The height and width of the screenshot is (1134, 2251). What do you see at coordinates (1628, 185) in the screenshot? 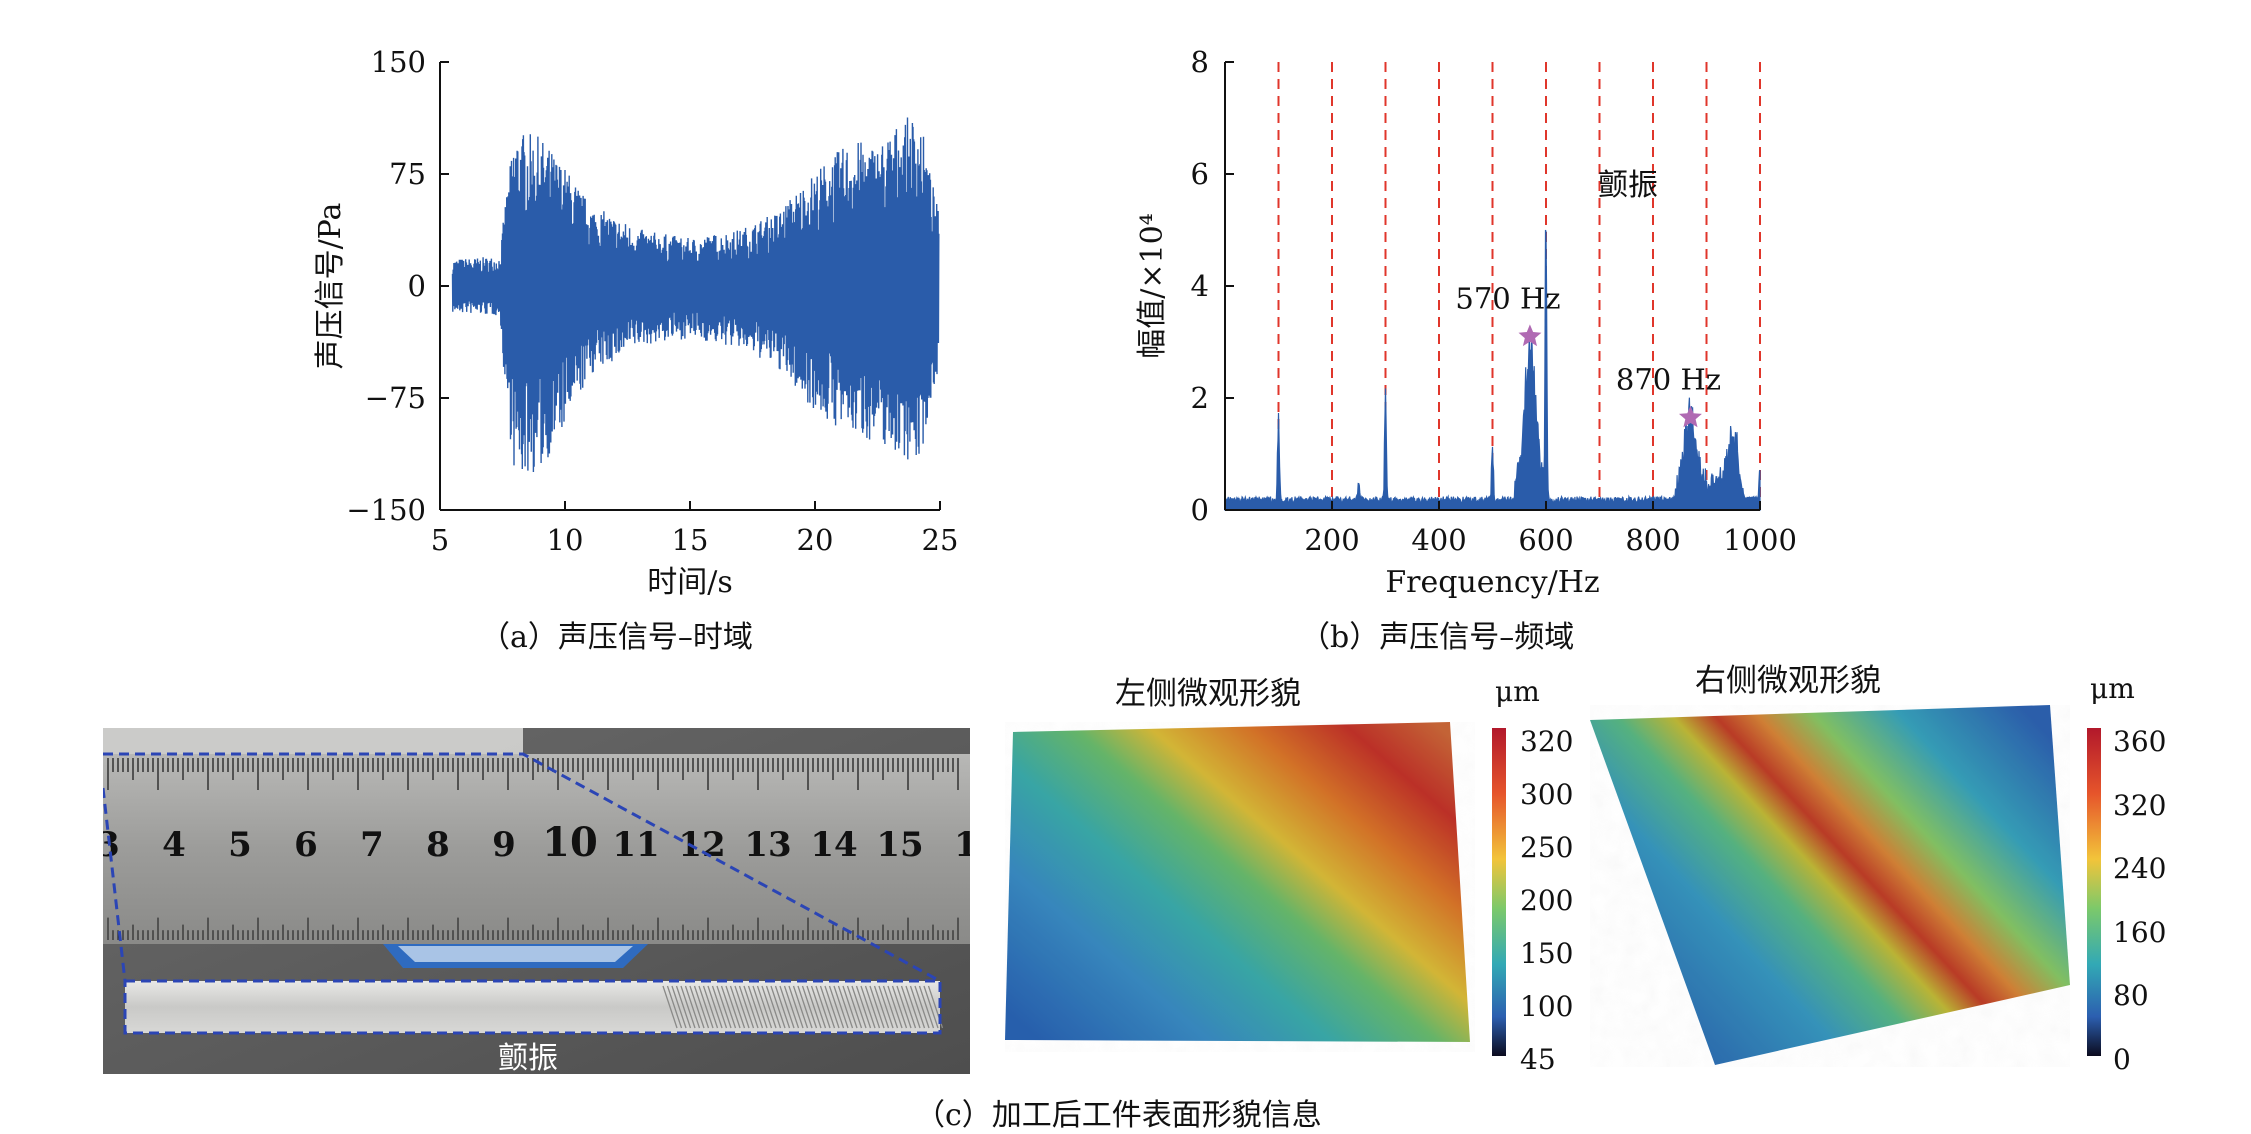
I see `chatter-annotation: 颤振` at bounding box center [1628, 185].